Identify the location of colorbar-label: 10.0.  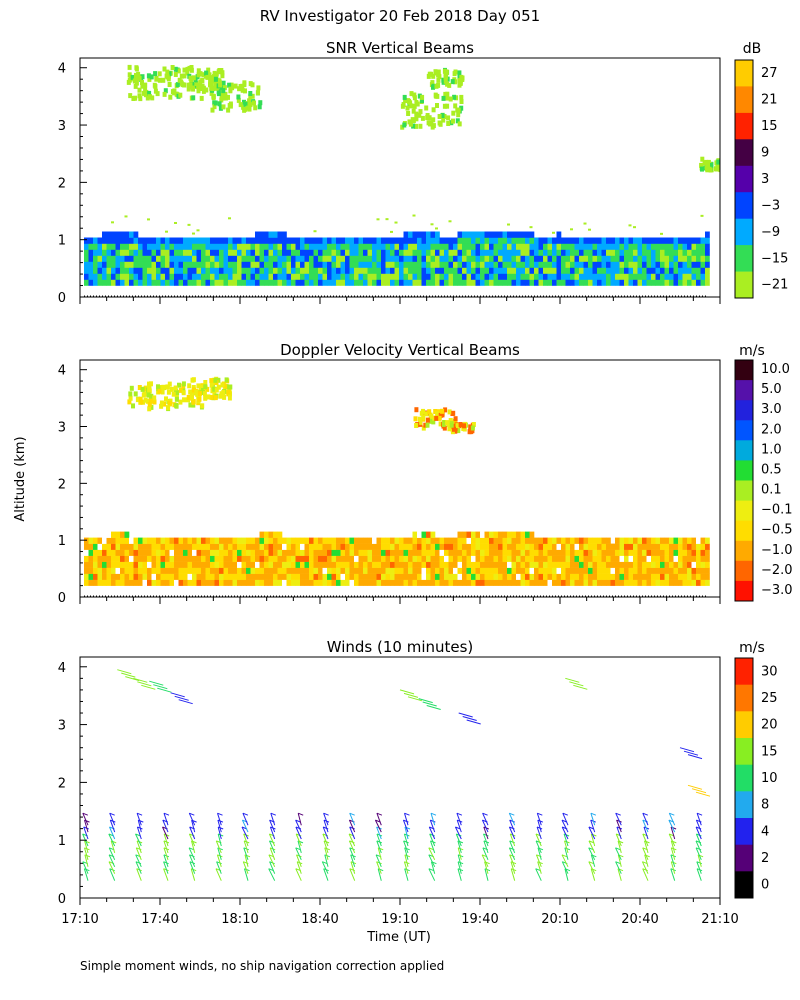
(775, 369).